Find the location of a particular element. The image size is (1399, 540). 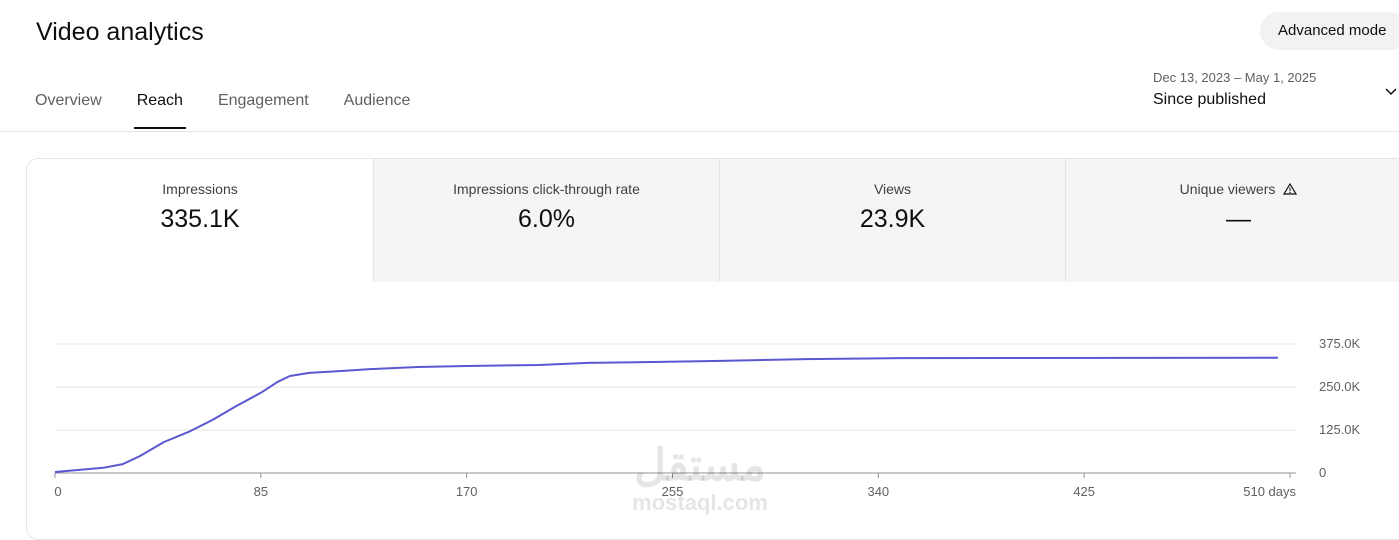

metric-label: Impressions is located at coordinates (200, 189).